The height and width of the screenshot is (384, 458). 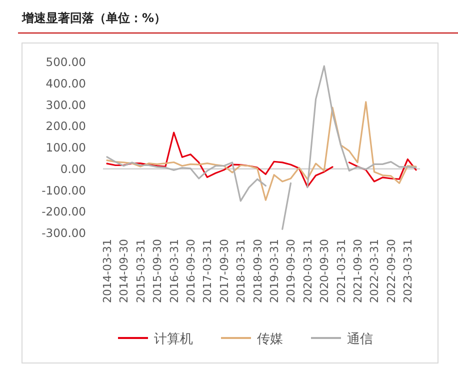 What do you see at coordinates (224, 271) in the screenshot?
I see `x-tick-label: 2017-09-30` at bounding box center [224, 271].